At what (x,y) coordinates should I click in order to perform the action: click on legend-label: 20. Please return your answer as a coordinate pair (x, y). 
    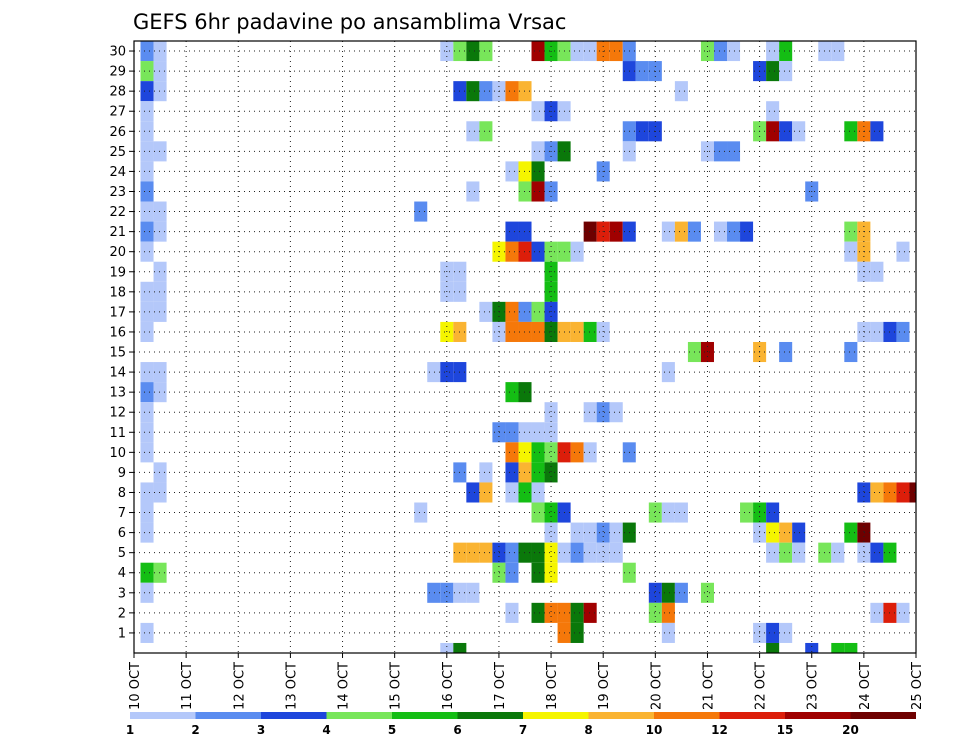
    Looking at the image, I should click on (850, 730).